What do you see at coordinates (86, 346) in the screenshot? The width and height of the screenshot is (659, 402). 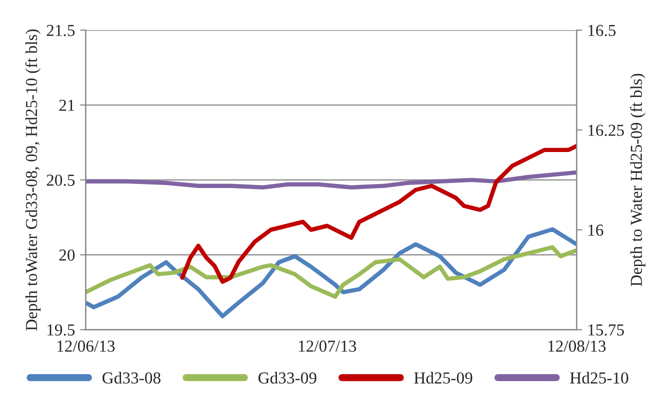 I see `x-tick-label: 12/06/13` at bounding box center [86, 346].